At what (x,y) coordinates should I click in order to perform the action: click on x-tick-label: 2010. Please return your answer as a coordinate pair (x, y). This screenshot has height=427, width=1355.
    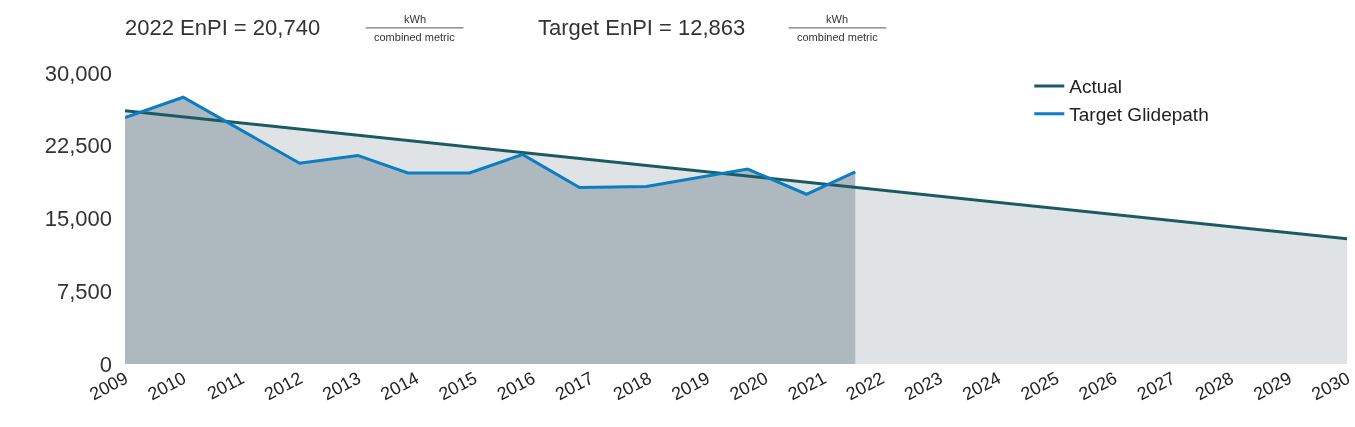
    Looking at the image, I should click on (167, 386).